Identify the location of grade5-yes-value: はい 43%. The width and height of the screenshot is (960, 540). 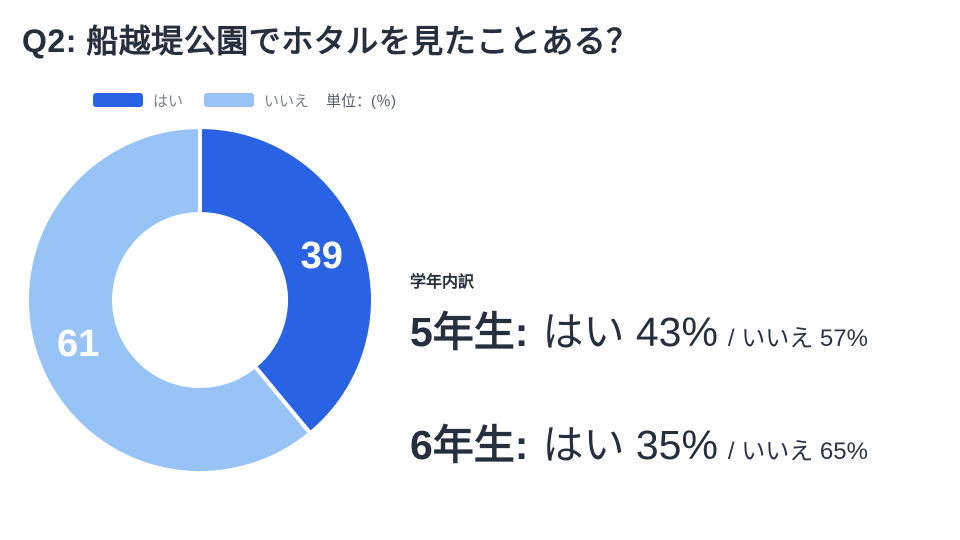
(630, 332).